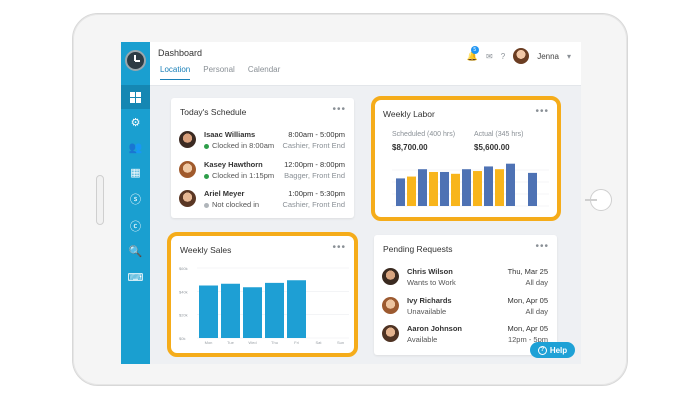 This screenshot has width=700, height=400. Describe the element at coordinates (264, 305) in the screenshot. I see `sales-chart: $60k $40k $20k $0k Mon Tue Wed Thu Fri Sat Sun` at that location.